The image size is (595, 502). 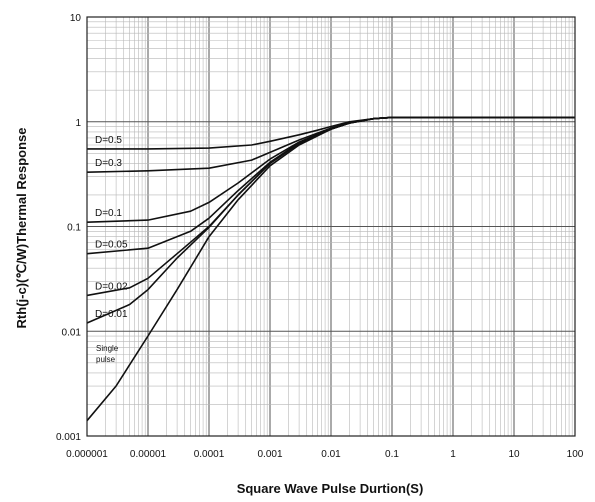 I want to click on y-tick-label: 0.001, so click(x=68, y=437).